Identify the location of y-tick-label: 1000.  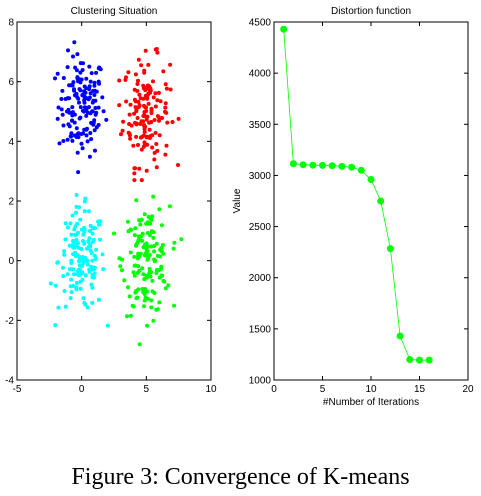
(260, 381).